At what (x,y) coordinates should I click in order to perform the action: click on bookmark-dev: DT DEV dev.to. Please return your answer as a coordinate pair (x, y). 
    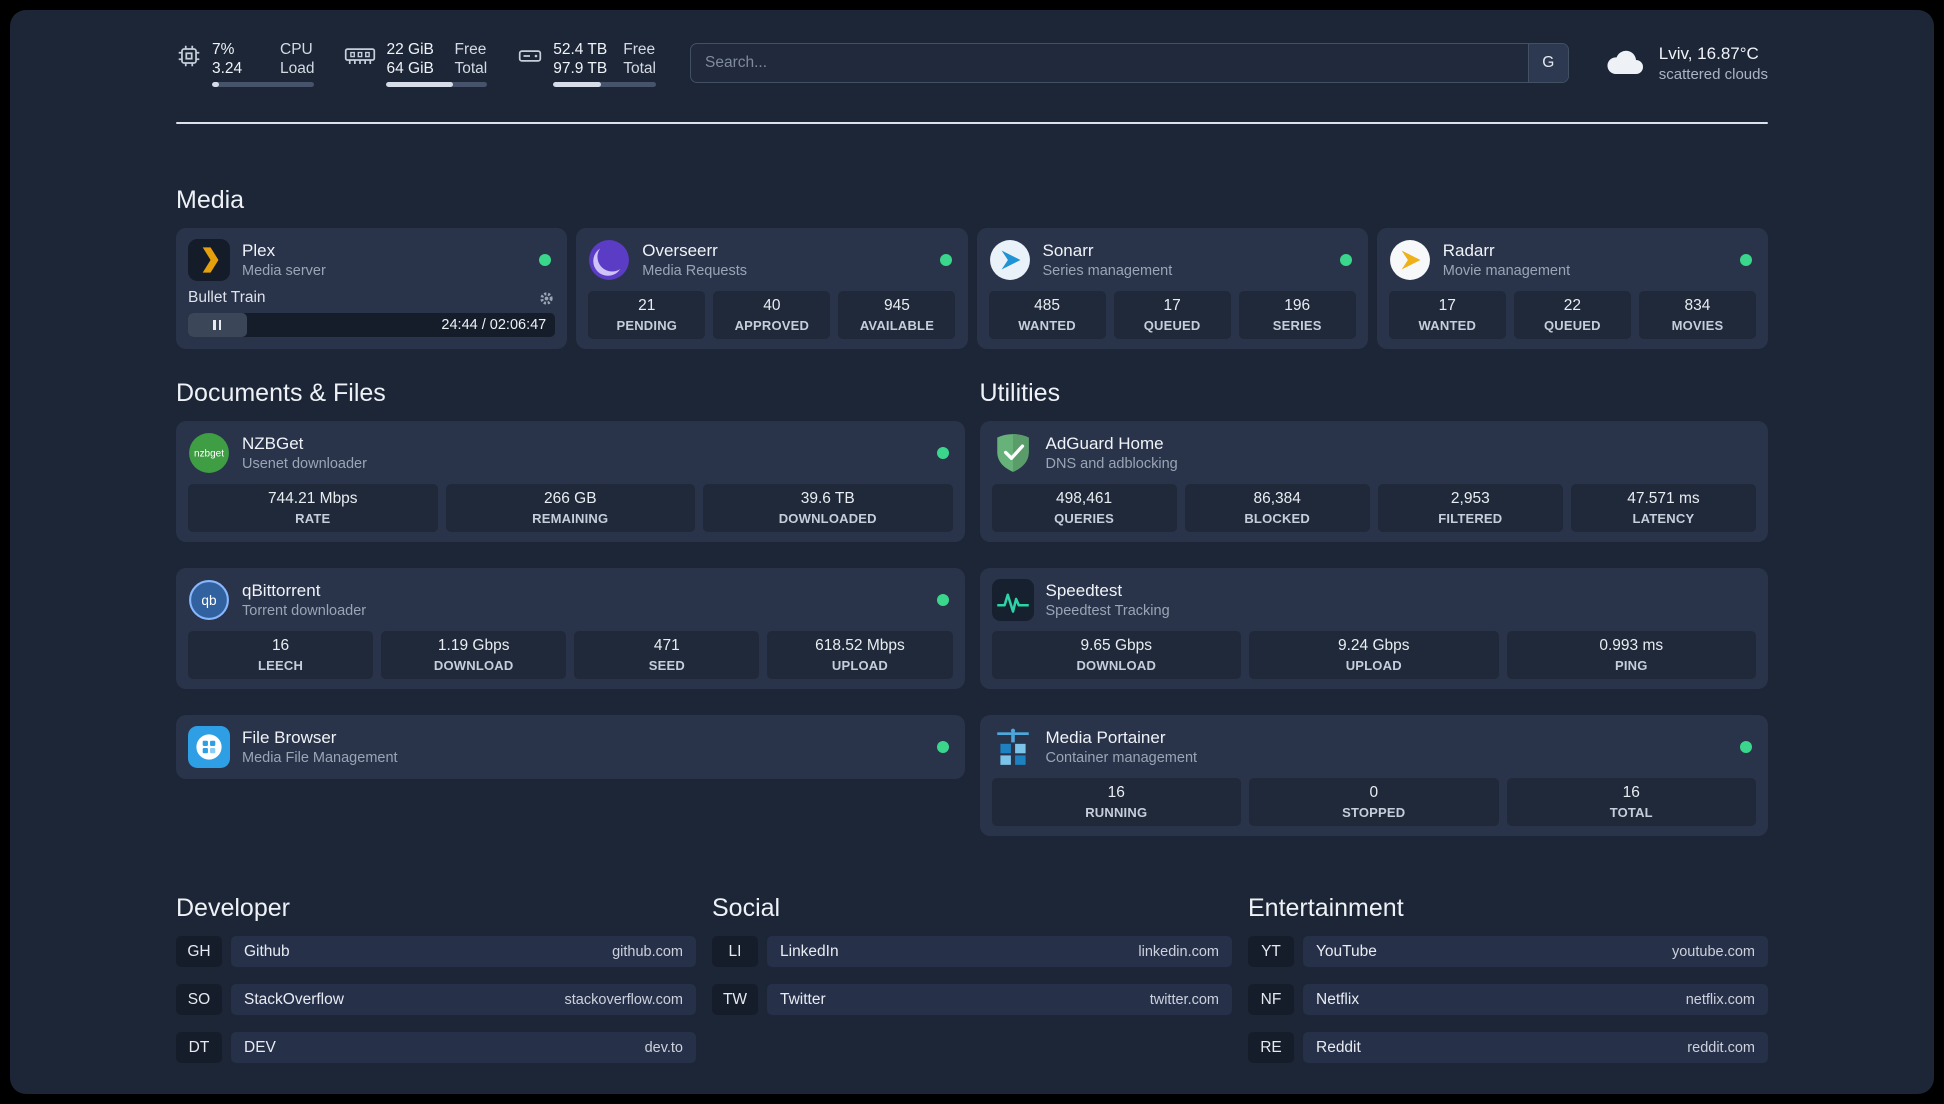
    Looking at the image, I should click on (436, 1047).